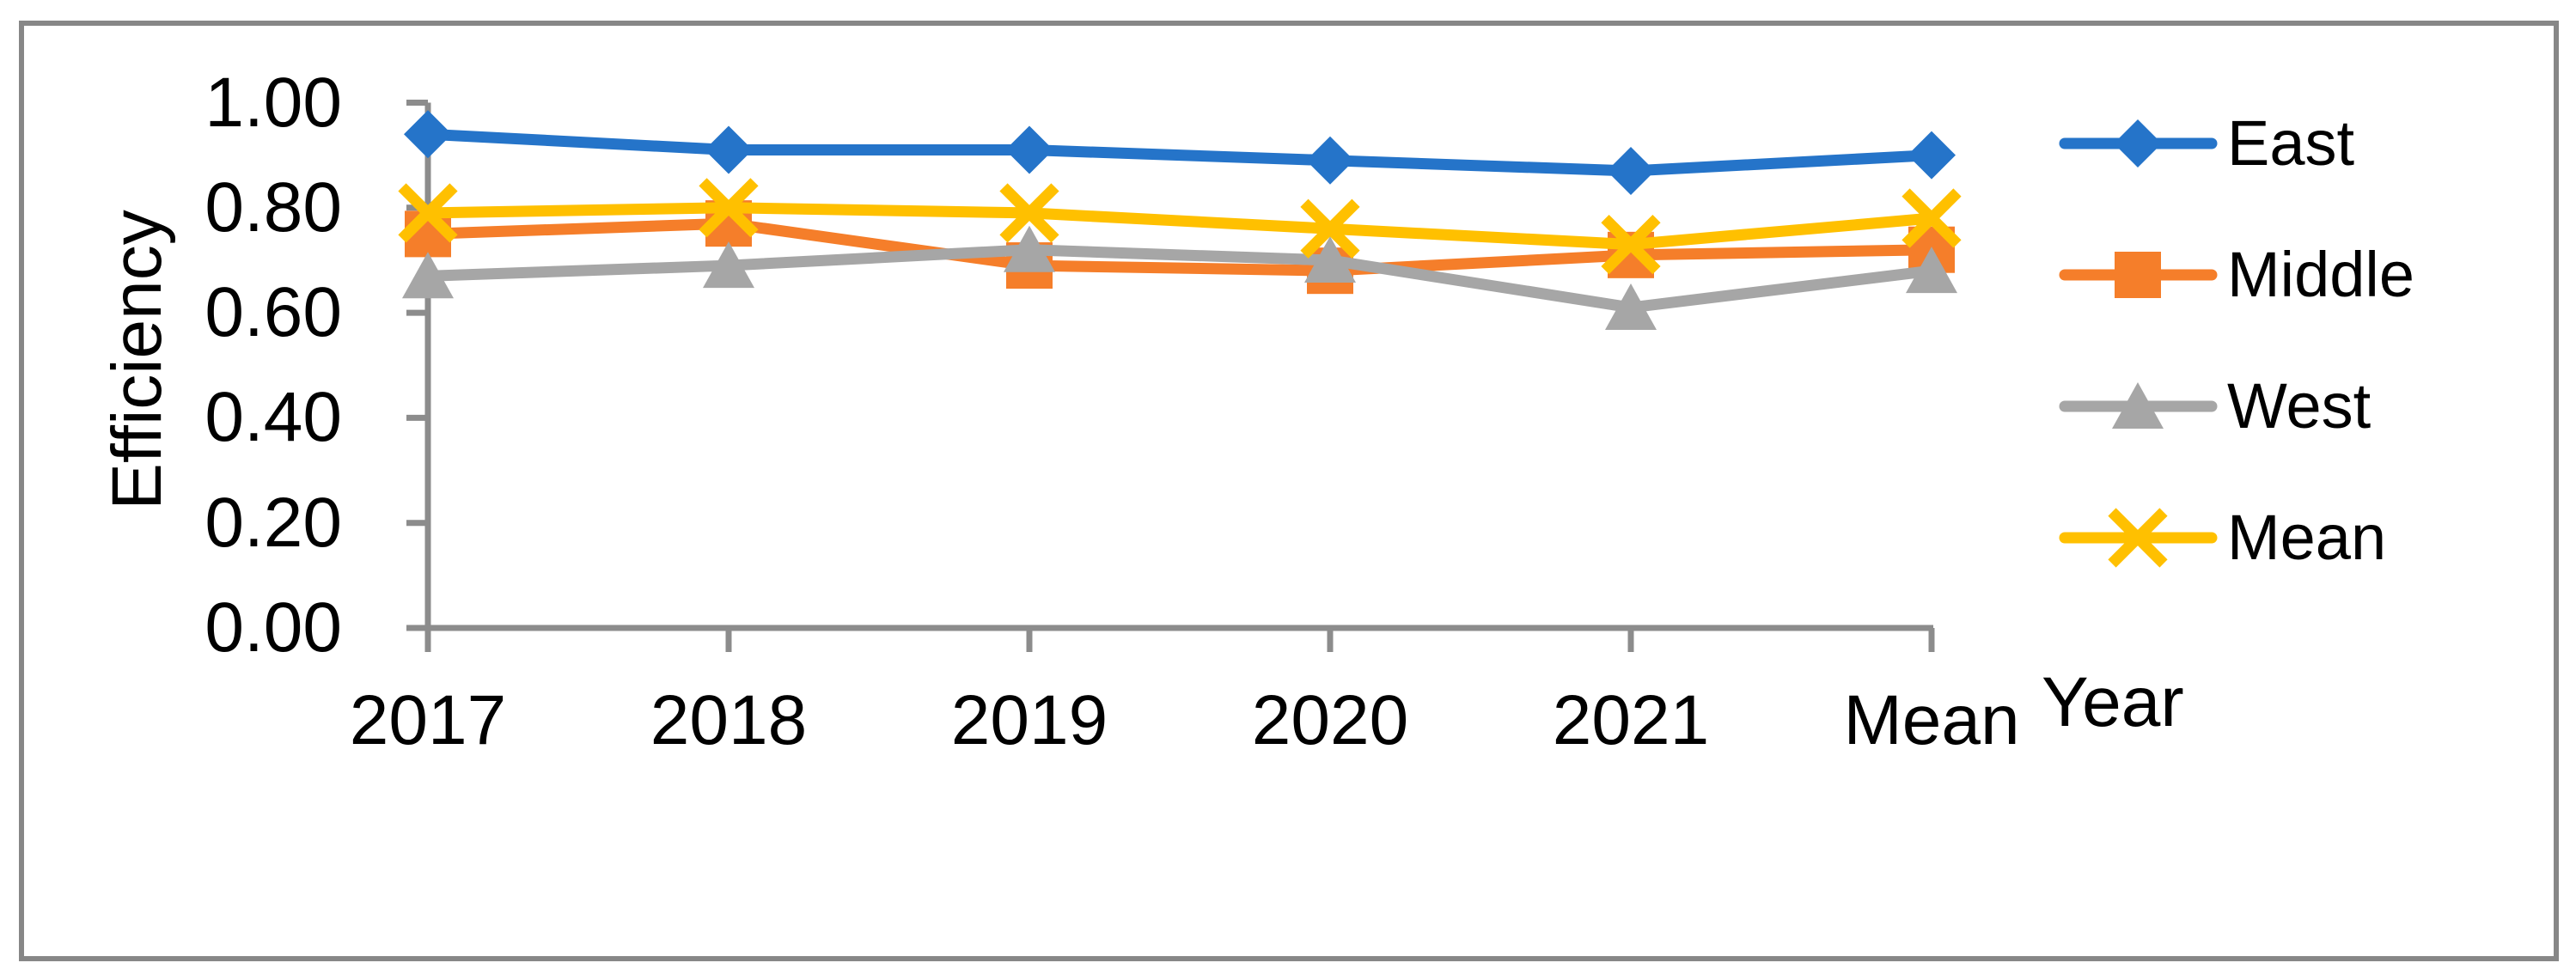 The height and width of the screenshot is (975, 2576). I want to click on series-mean, so click(1180, 227).